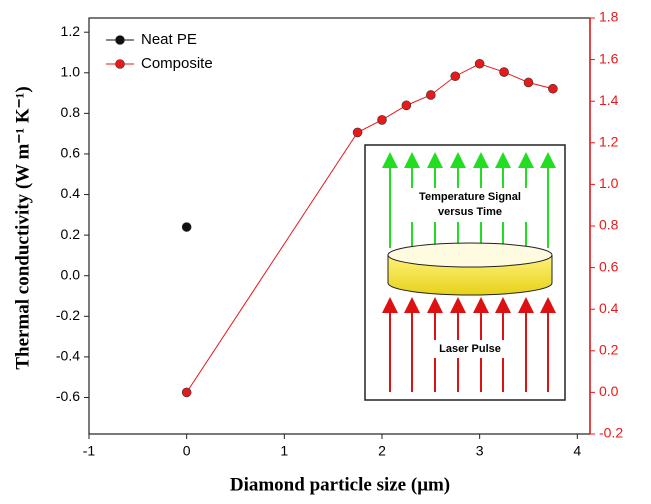 Image resolution: width=651 pixels, height=504 pixels. What do you see at coordinates (609, 225) in the screenshot?
I see `y2-tick-label: 0.8` at bounding box center [609, 225].